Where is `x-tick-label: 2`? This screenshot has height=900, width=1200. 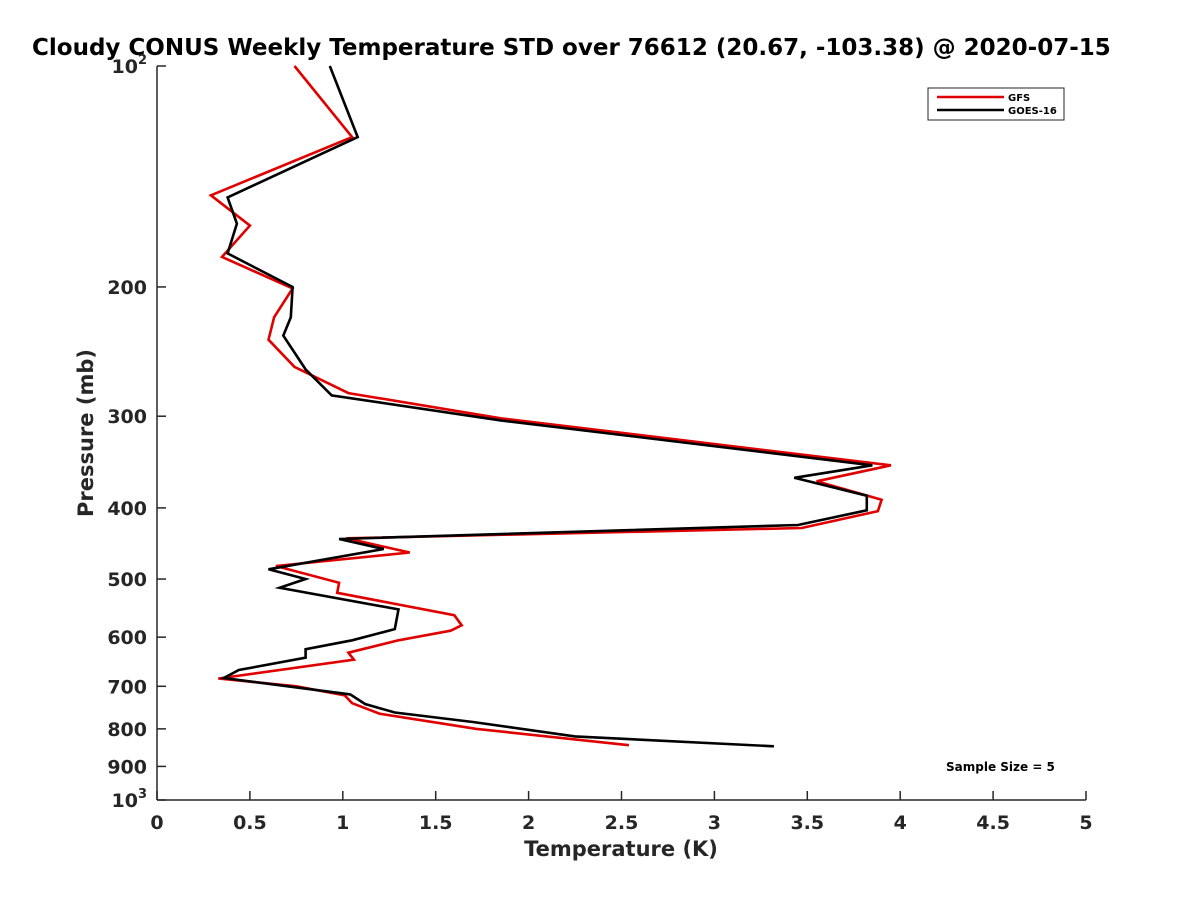
x-tick-label: 2 is located at coordinates (528, 823).